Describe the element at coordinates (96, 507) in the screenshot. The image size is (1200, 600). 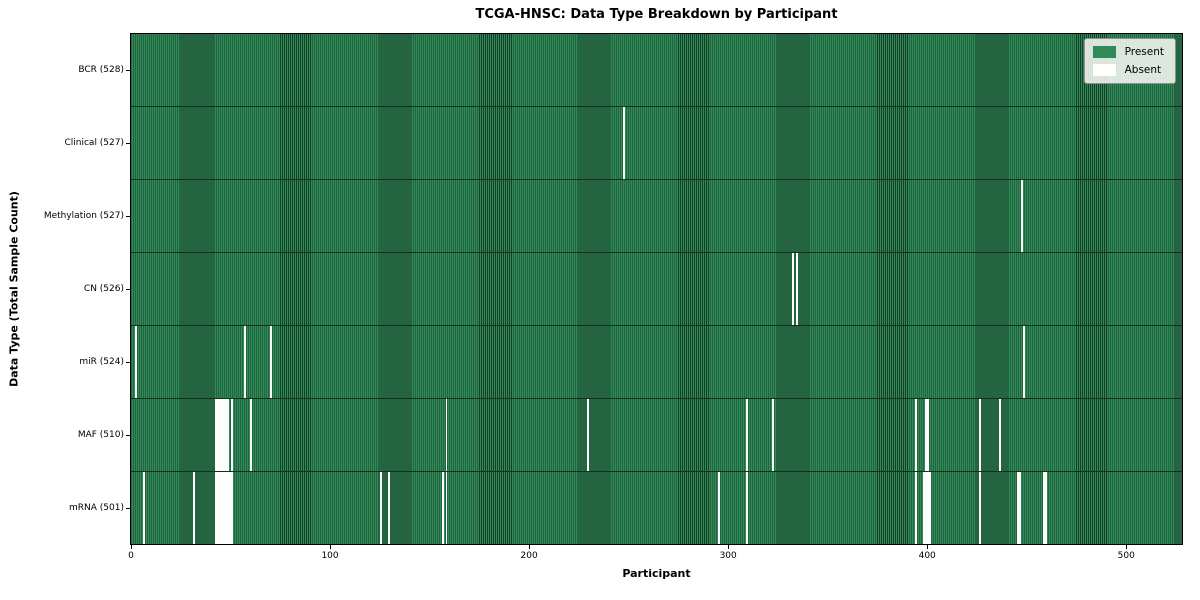
I see `y-tick-label: mRNA (501)` at that location.